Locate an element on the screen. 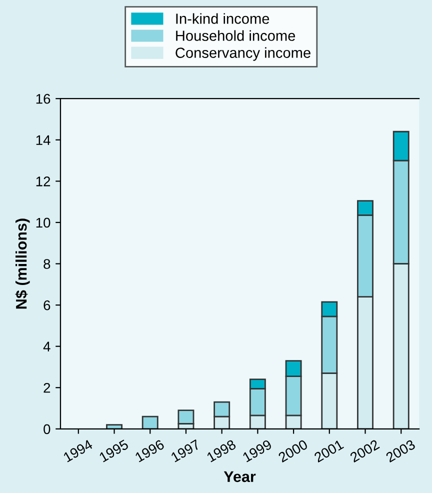 The height and width of the screenshot is (493, 432). x-tick-label: 2002 is located at coordinates (364, 451).